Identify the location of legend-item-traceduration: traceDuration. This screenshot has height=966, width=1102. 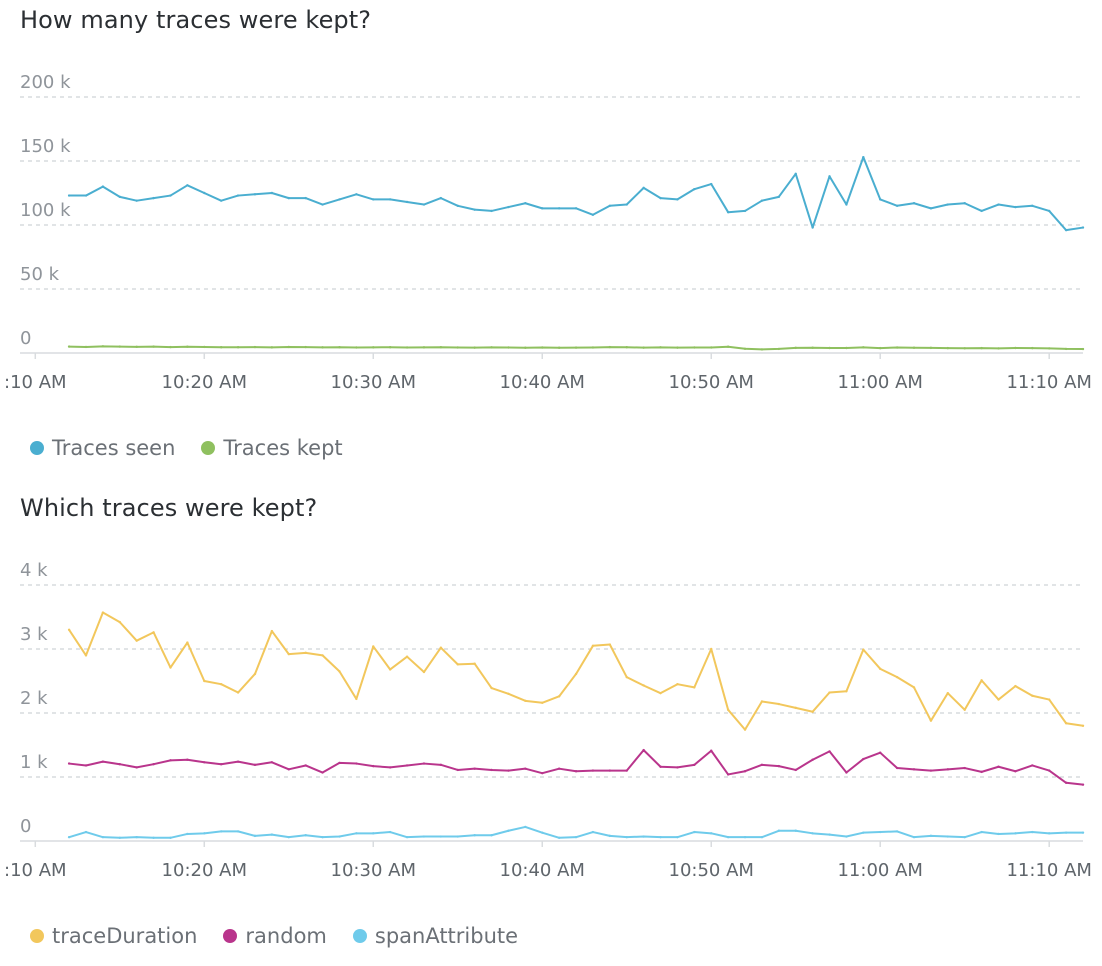
(113, 936).